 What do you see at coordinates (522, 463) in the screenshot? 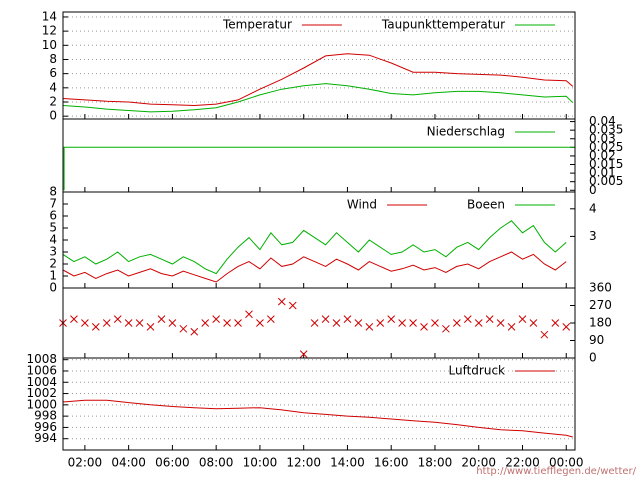
I see `x-tick-label: 22:00` at bounding box center [522, 463].